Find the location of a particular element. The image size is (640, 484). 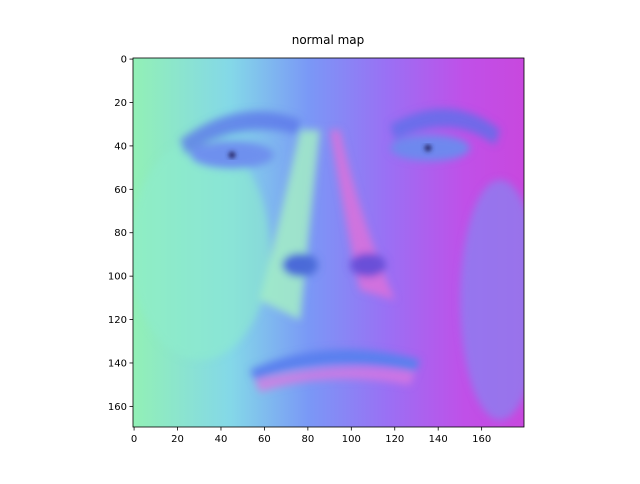

y-tick-label: 20 is located at coordinates (120, 103).